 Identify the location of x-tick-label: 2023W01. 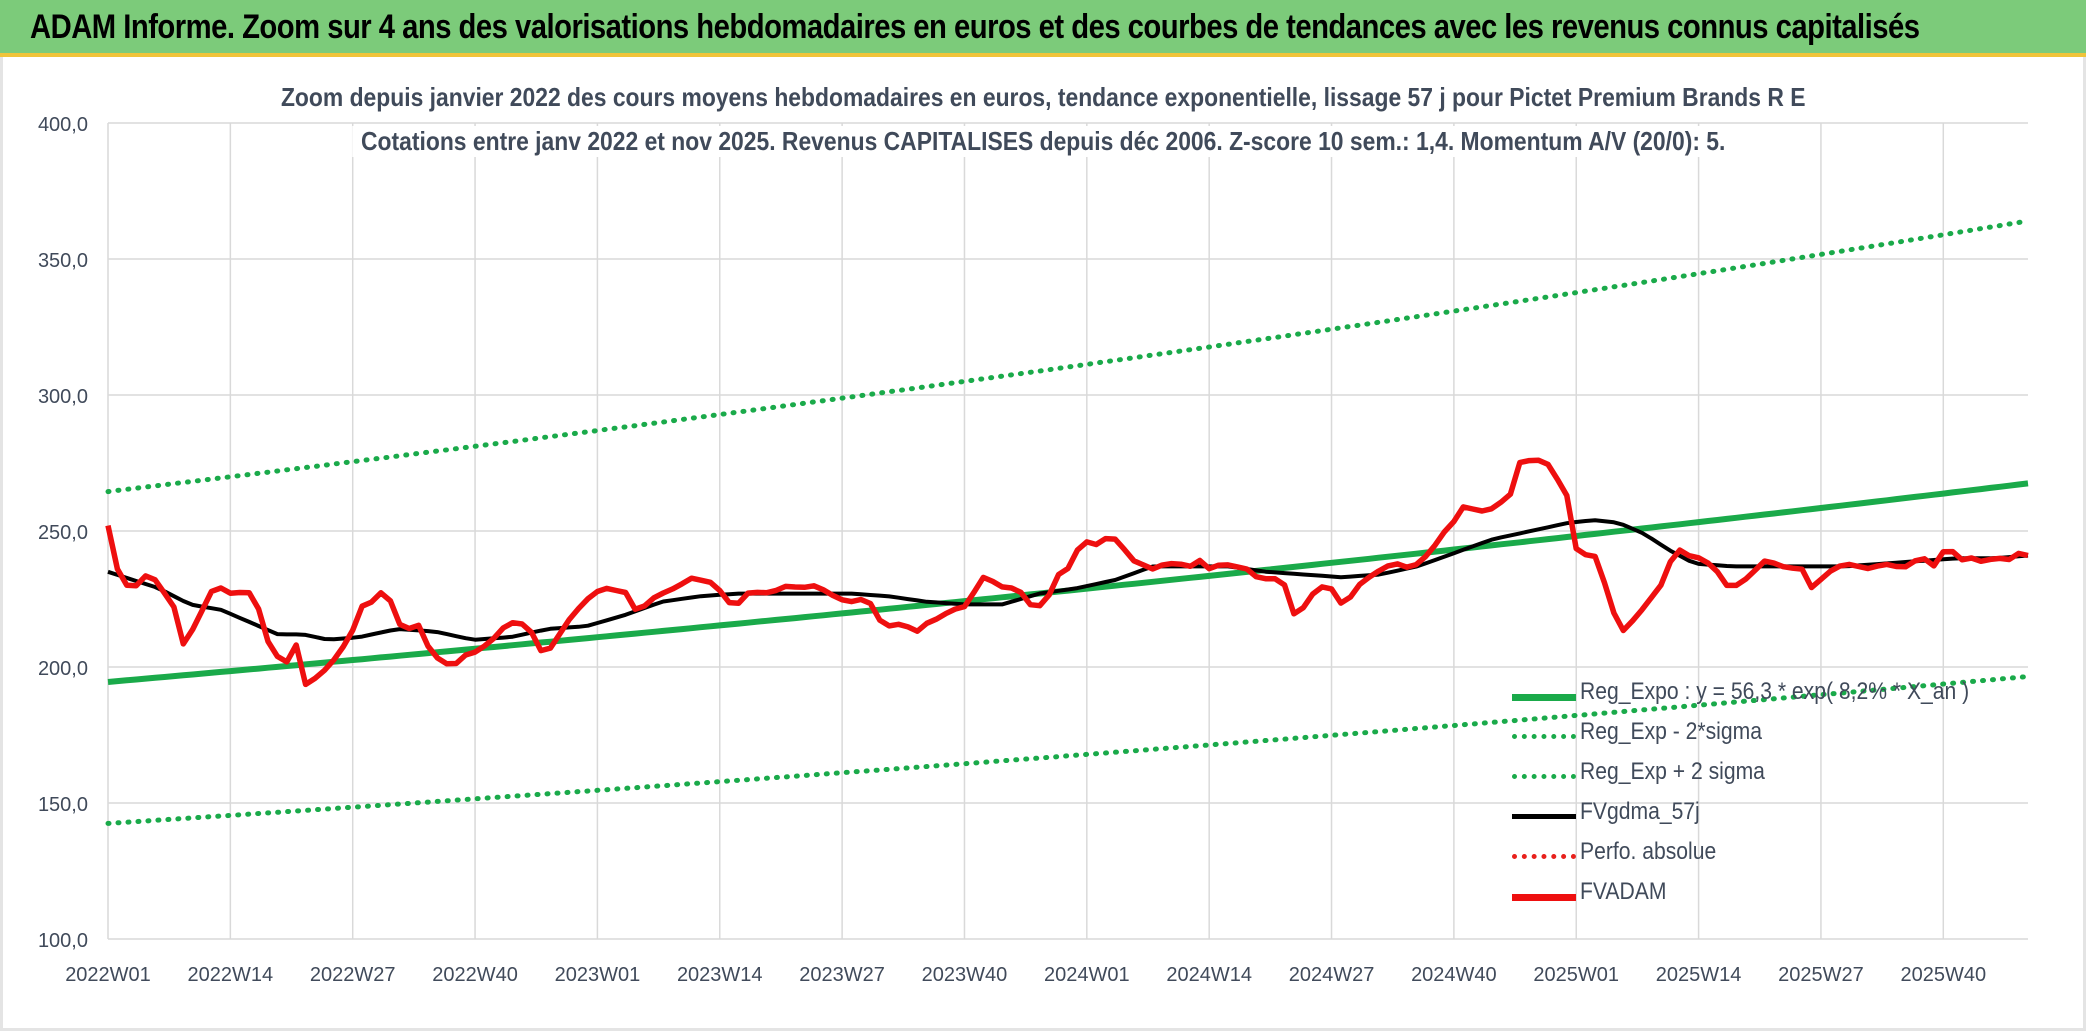
(598, 975).